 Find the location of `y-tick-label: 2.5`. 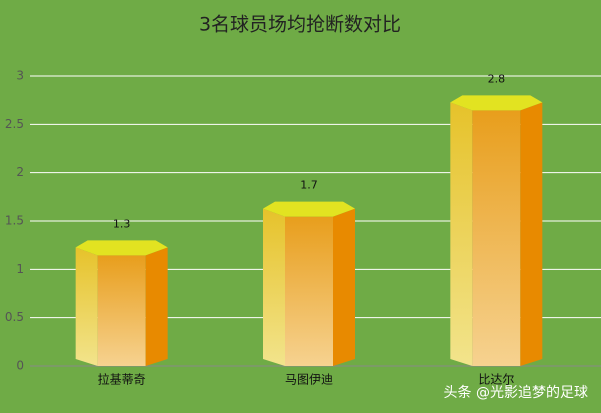

y-tick-label: 2.5 is located at coordinates (14, 124).